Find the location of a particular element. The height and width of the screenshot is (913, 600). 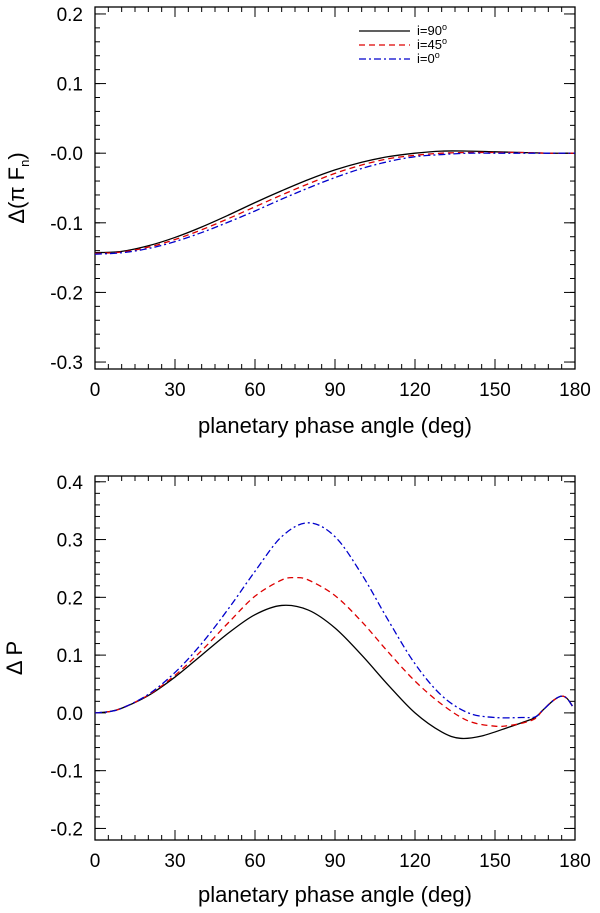

y-axis-title-subscript: n is located at coordinates (24, 163).